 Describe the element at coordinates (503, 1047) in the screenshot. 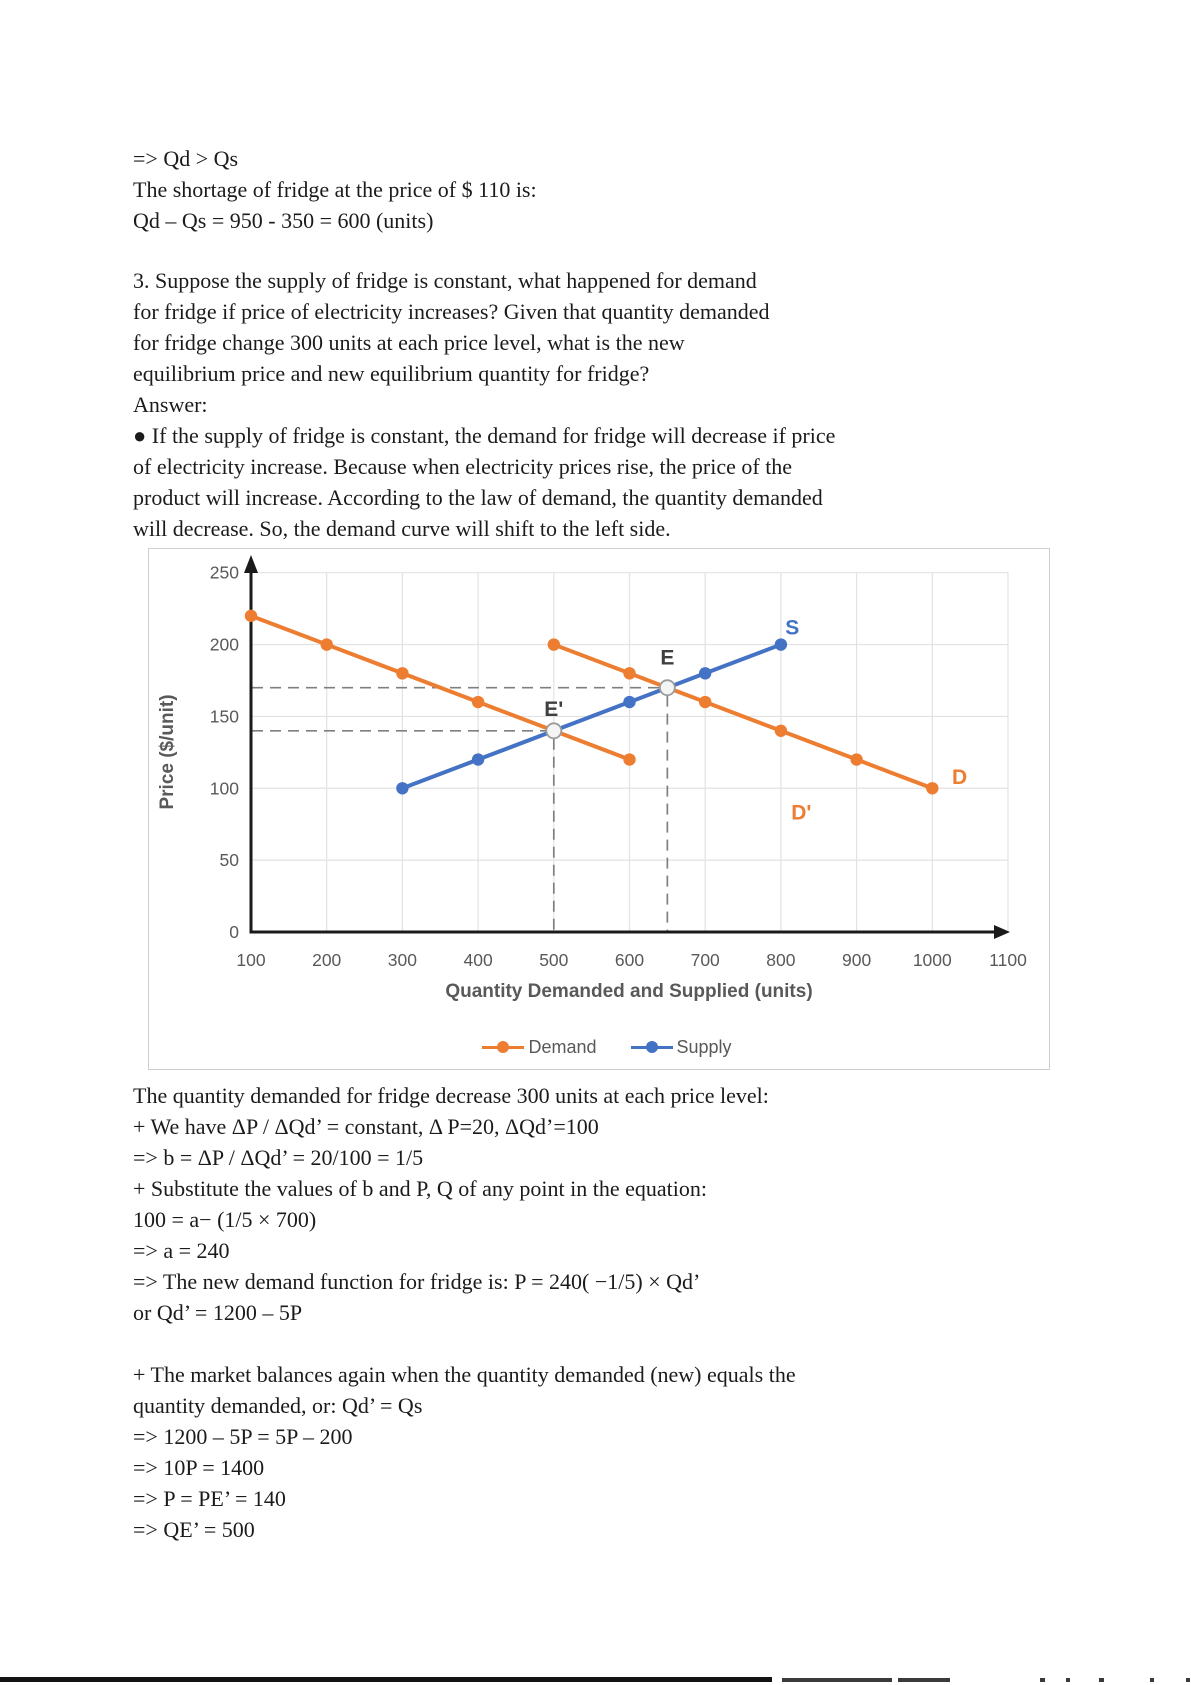

I see `demand-line-marker-icon` at that location.